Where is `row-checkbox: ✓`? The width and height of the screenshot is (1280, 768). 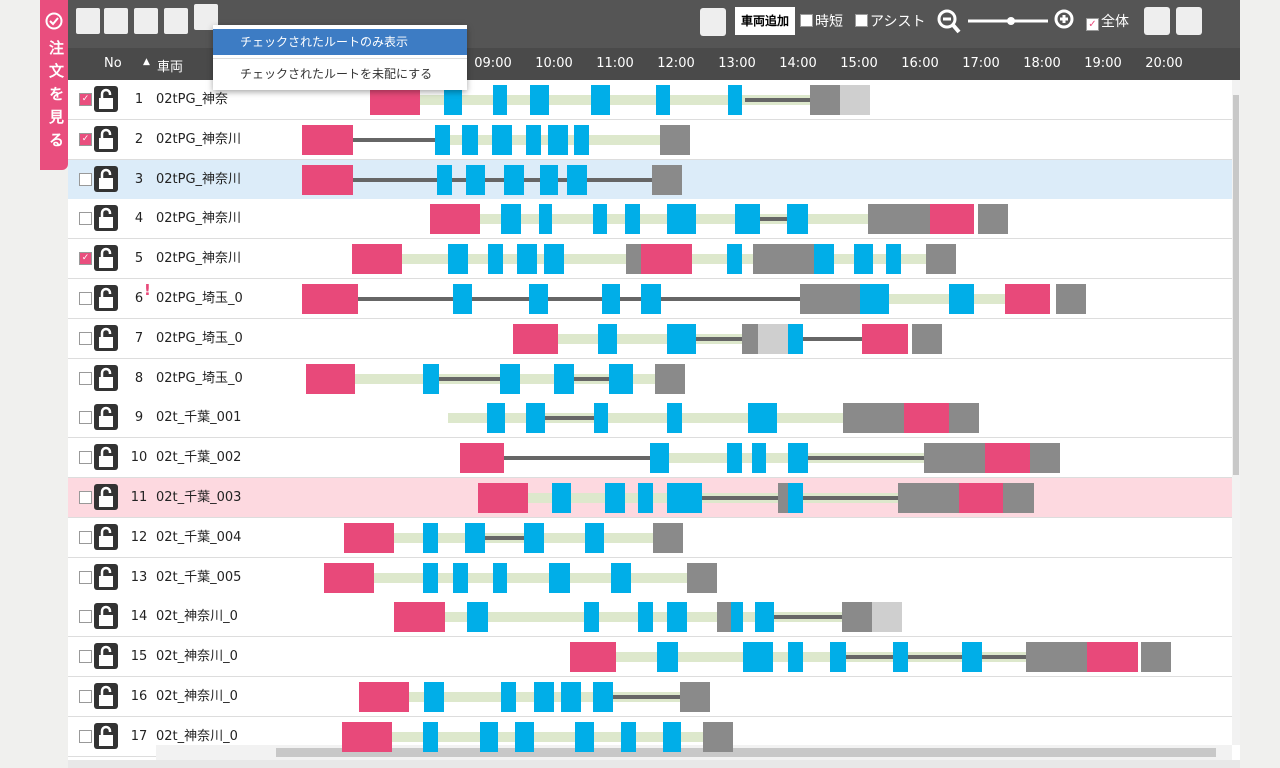
row-checkbox: ✓ is located at coordinates (85, 99).